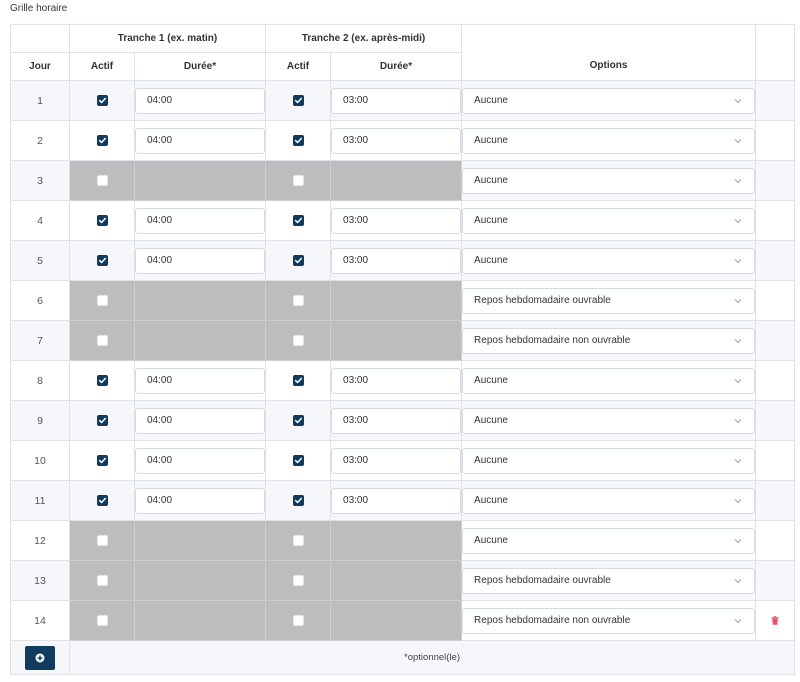  I want to click on optional-note: *optionnel(le), so click(432, 657).